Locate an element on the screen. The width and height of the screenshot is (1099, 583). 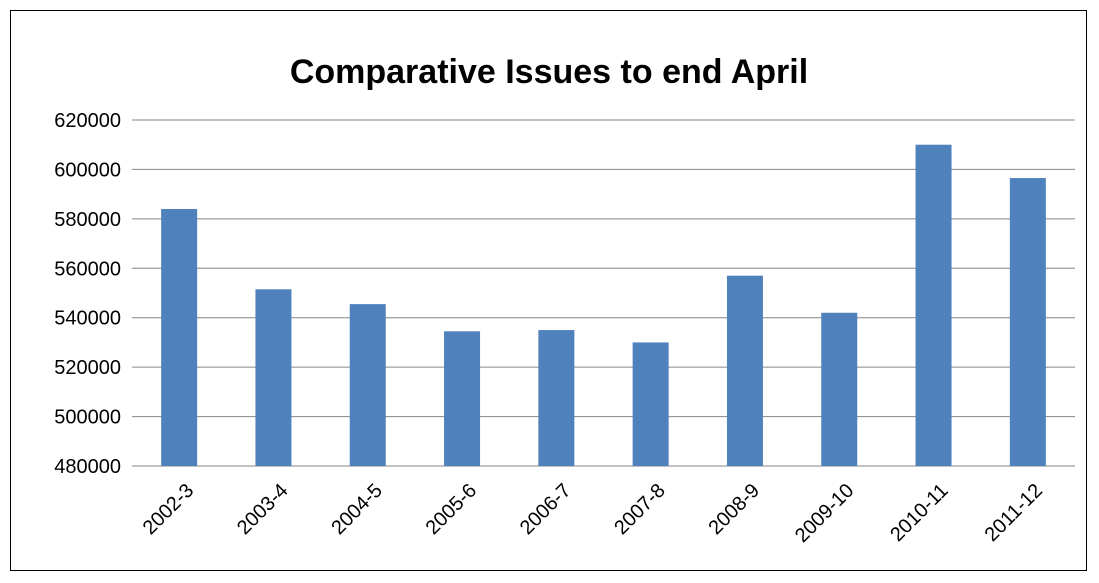
y-tick-label: 580000 is located at coordinates (87, 220).